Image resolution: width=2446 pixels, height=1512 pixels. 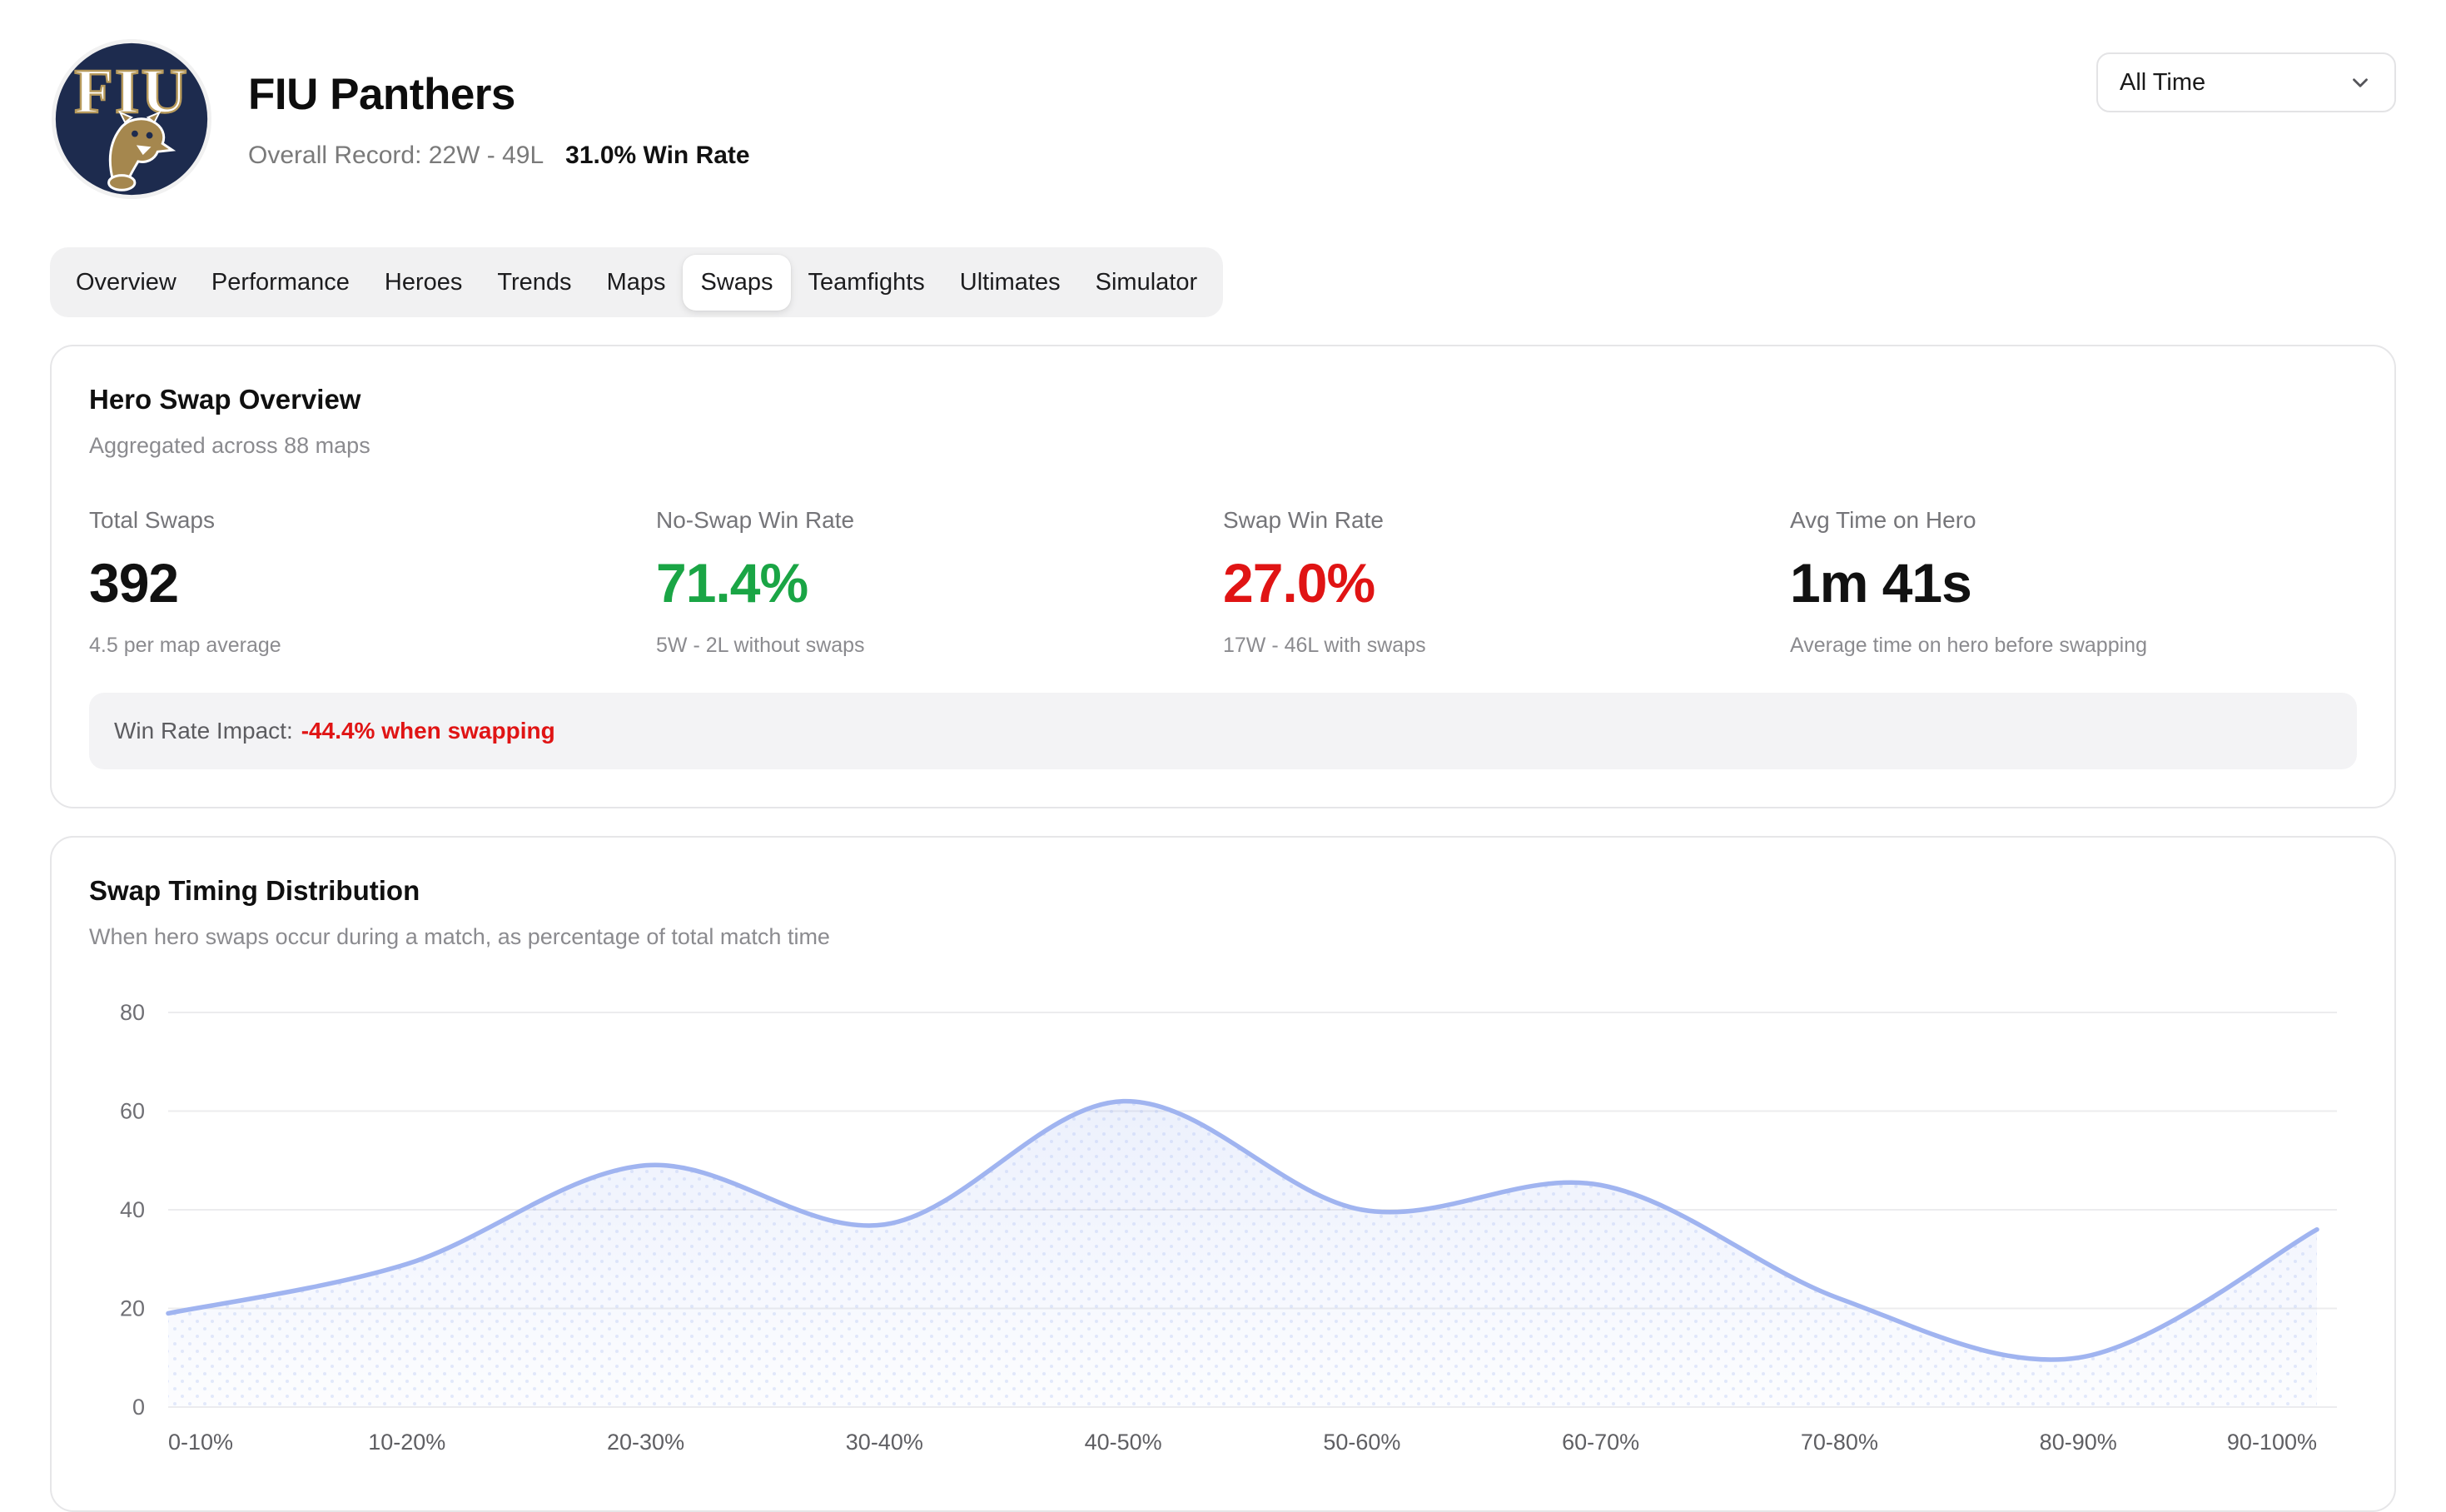 I want to click on team-logo: FIU, so click(x=131, y=119).